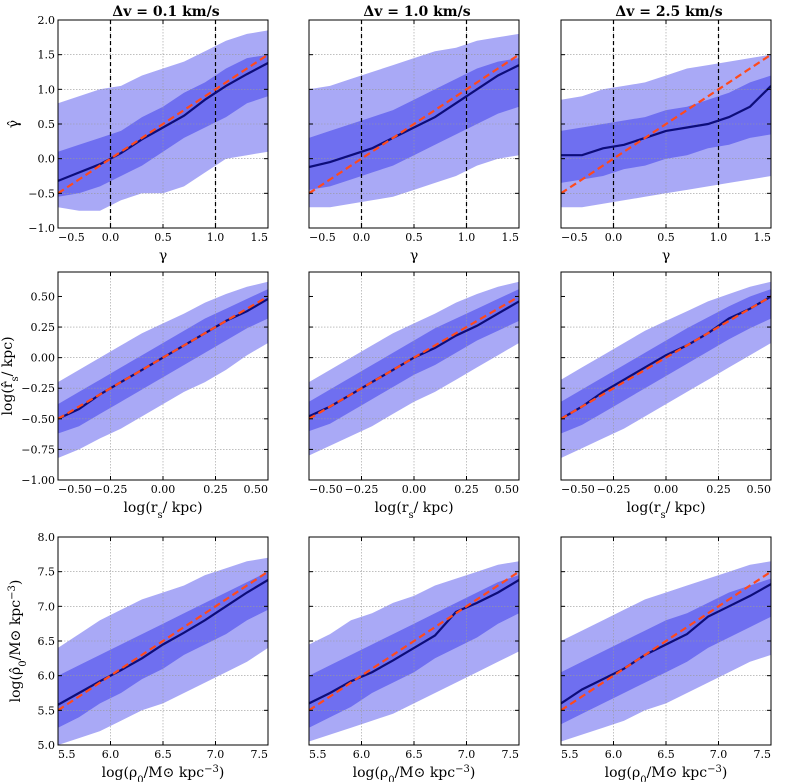  Describe the element at coordinates (47, 745) in the screenshot. I see `y-tick-label: 5.0` at that location.